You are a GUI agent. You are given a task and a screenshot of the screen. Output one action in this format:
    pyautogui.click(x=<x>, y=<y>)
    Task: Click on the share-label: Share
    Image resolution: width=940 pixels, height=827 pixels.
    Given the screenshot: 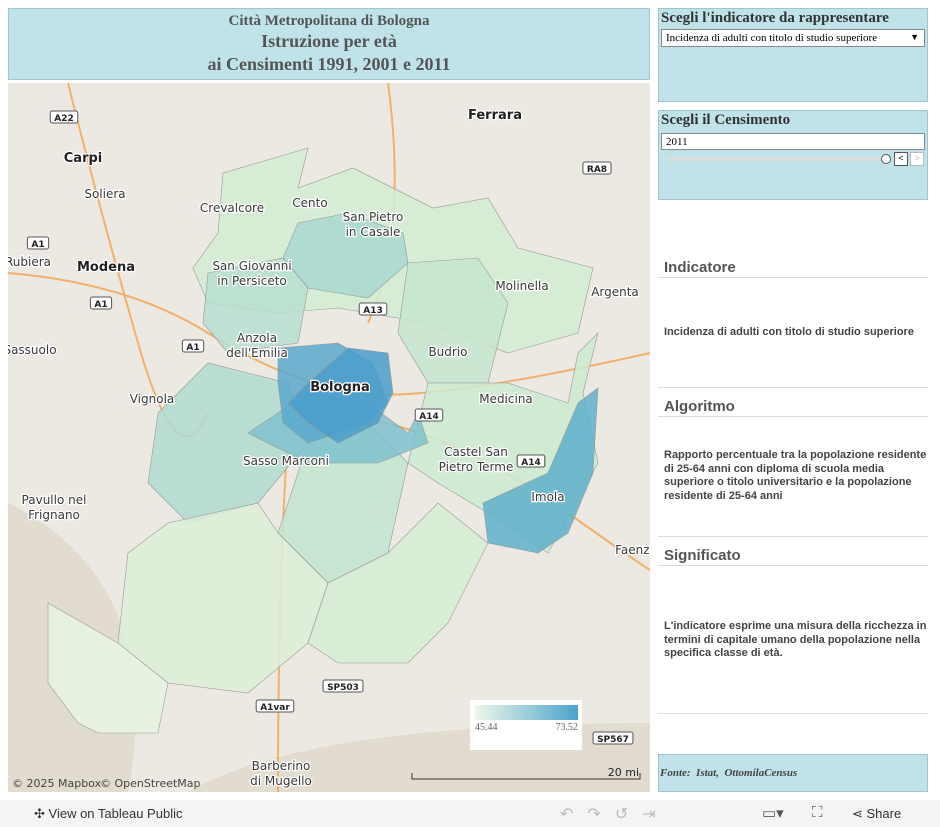 What is the action you would take?
    pyautogui.click(x=884, y=813)
    